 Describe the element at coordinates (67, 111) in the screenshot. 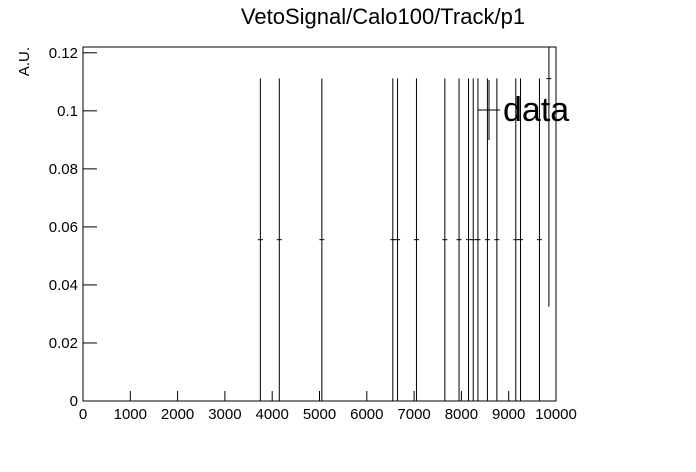

I see `y-tick-label: 0.1` at that location.